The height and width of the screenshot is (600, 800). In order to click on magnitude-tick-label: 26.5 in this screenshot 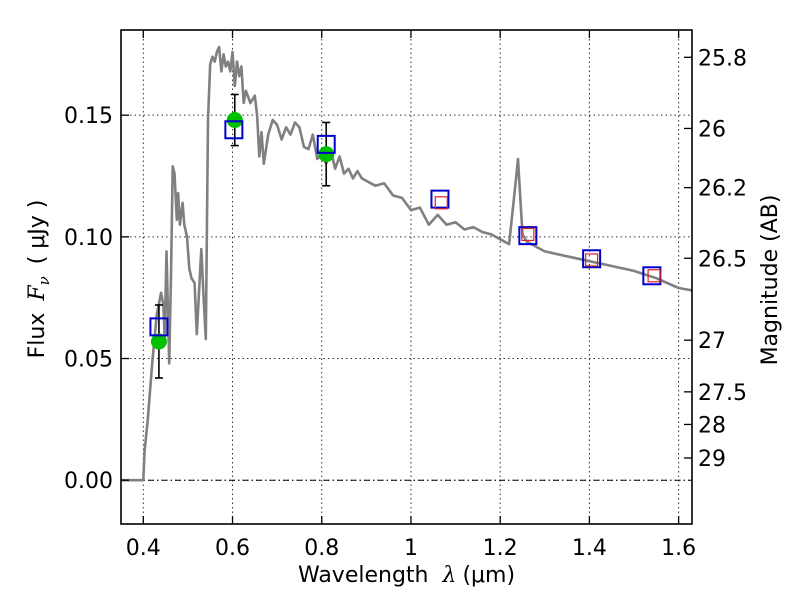, I will do `click(722, 259)`.